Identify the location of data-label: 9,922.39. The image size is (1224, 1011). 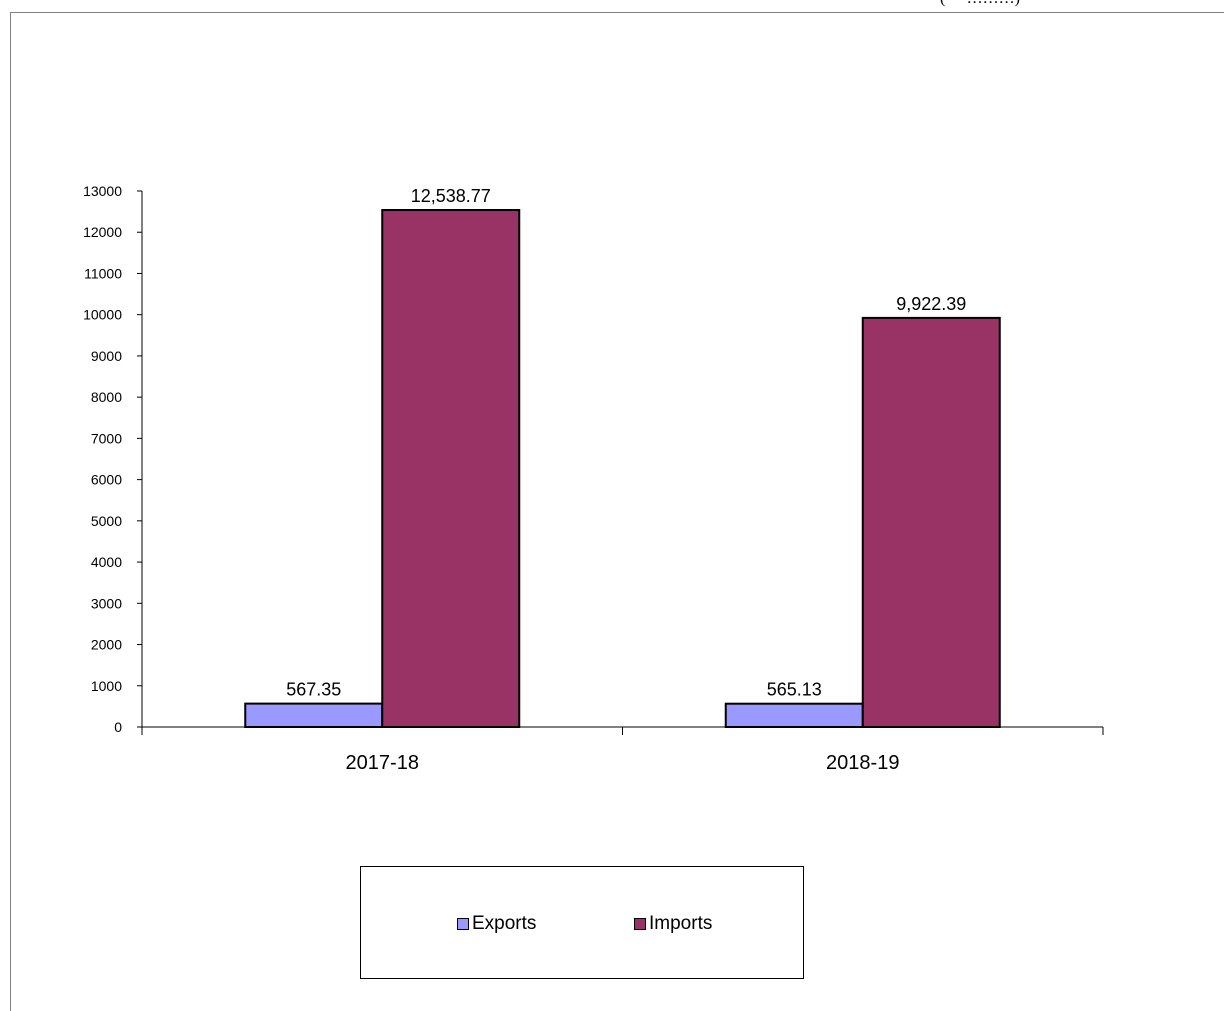
(931, 304).